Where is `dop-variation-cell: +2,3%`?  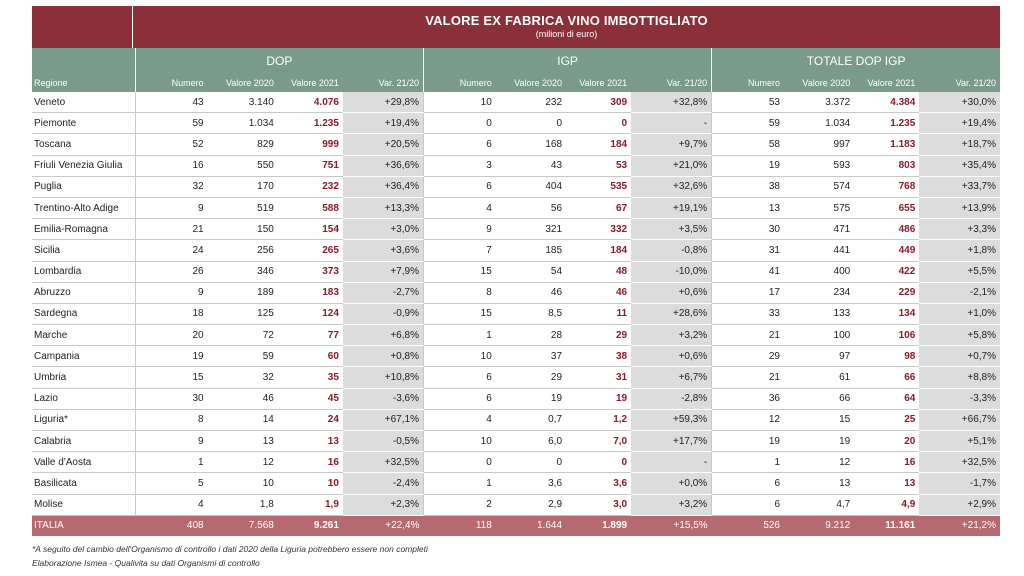 dop-variation-cell: +2,3% is located at coordinates (383, 505).